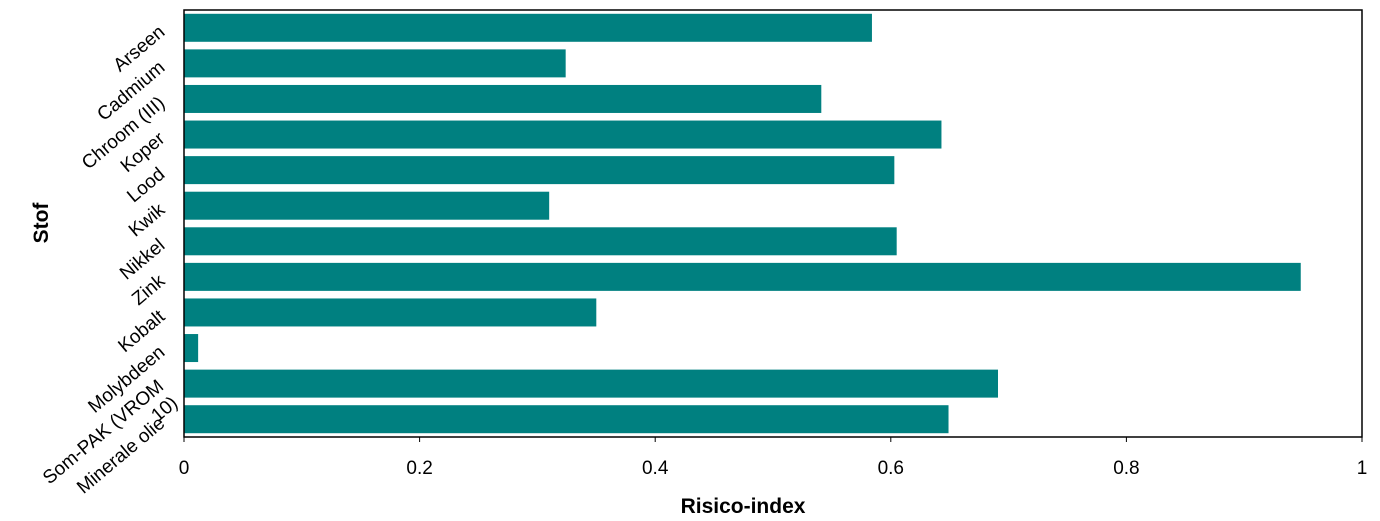 This screenshot has width=1380, height=521. Describe the element at coordinates (1362, 468) in the screenshot. I see `x-tick-label: 1` at that location.